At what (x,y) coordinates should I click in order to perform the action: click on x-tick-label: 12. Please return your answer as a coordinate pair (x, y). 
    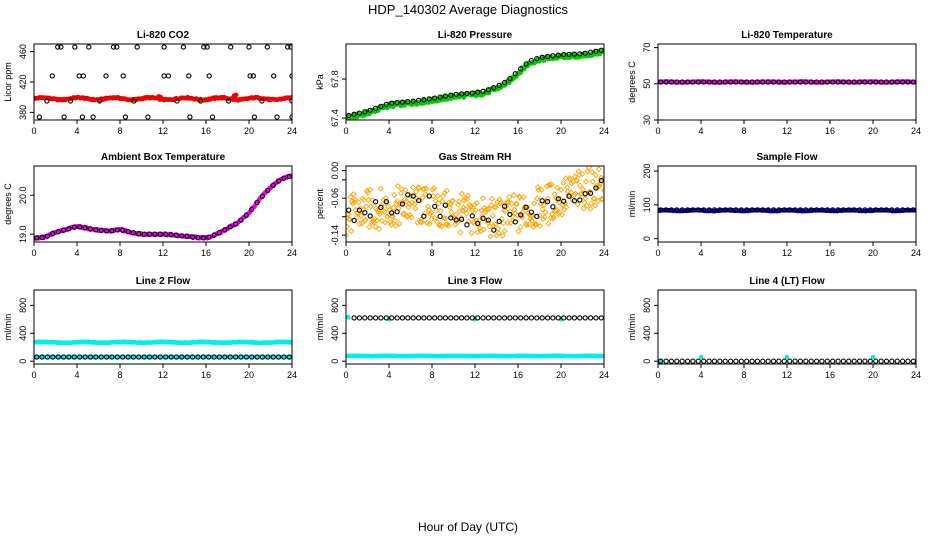
    Looking at the image, I should click on (787, 131).